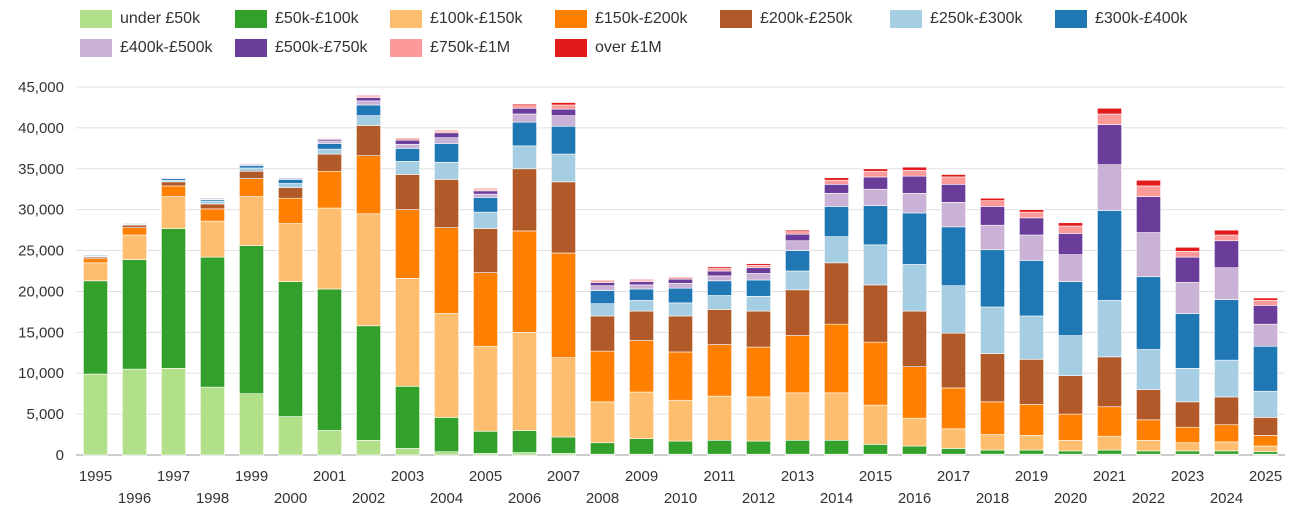 The width and height of the screenshot is (1305, 510). I want to click on legend-item: £50k-£100k, so click(297, 19).